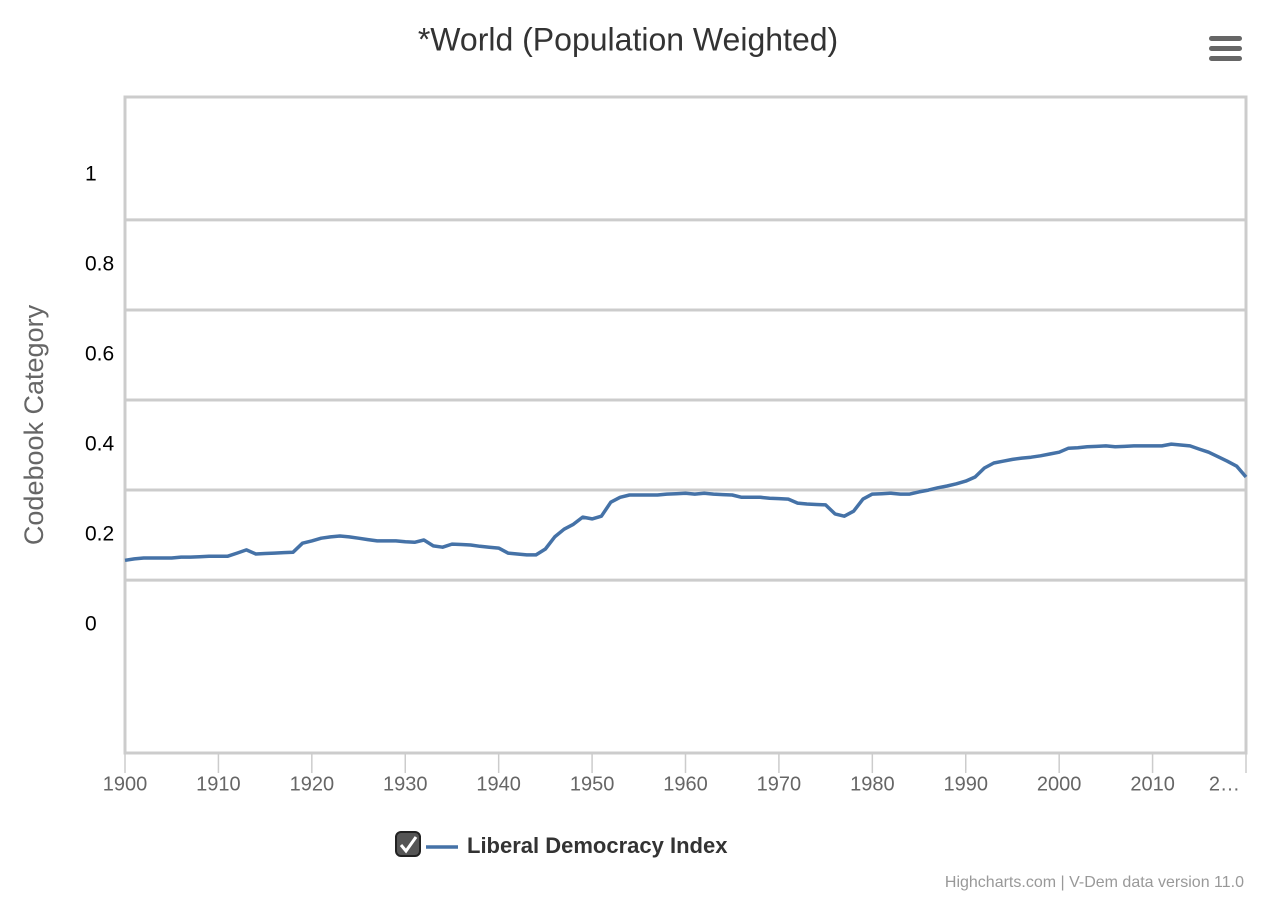 This screenshot has height=911, width=1275. I want to click on x-tick-label: 1990, so click(966, 784).